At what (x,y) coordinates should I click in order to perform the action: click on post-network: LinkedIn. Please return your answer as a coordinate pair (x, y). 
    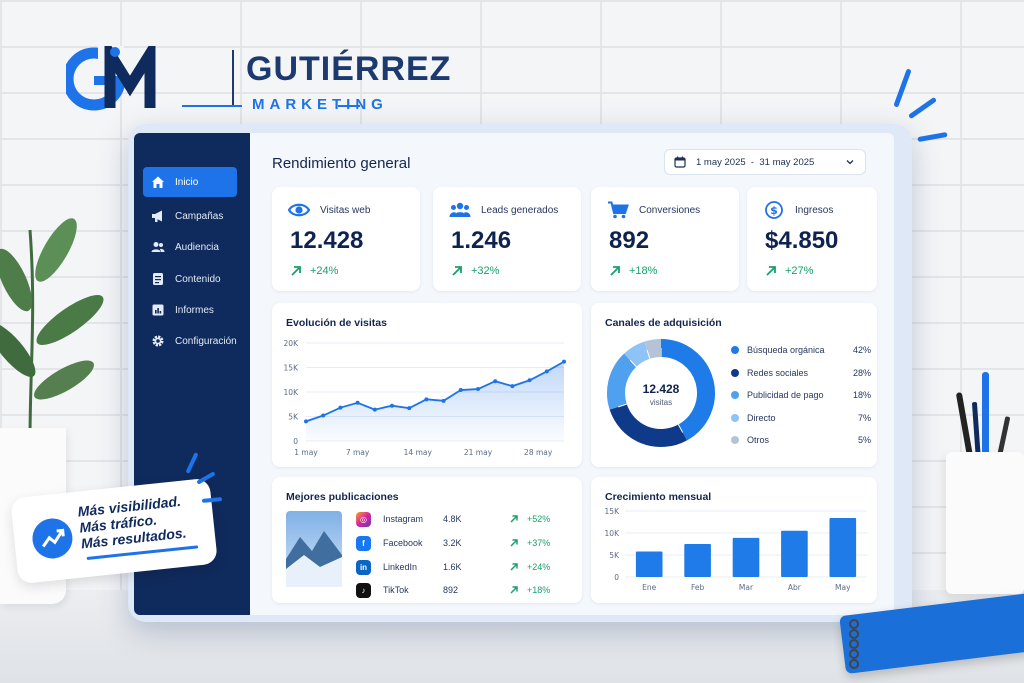
    Looking at the image, I should click on (400, 567).